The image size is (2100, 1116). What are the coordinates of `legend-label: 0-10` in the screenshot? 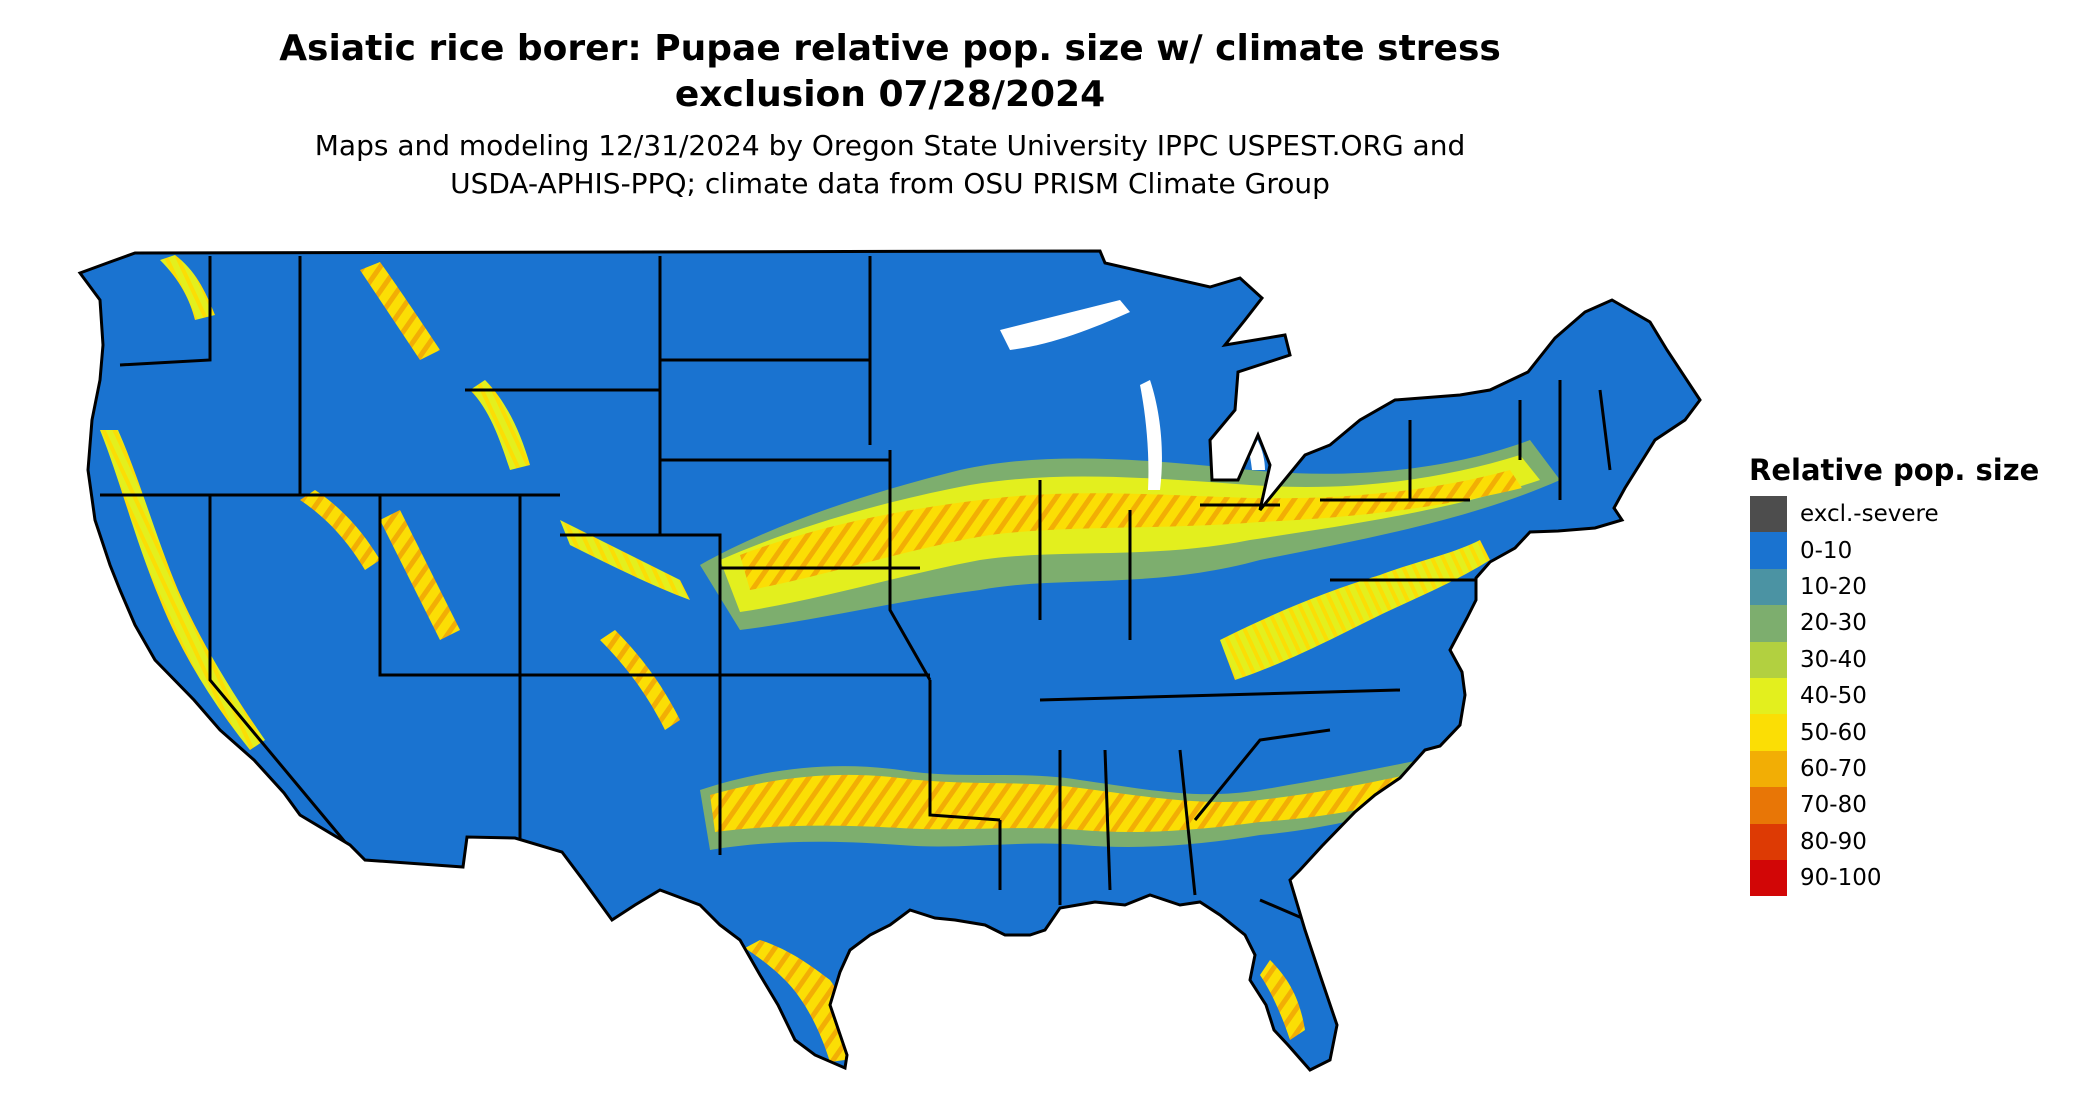 It's located at (1826, 550).